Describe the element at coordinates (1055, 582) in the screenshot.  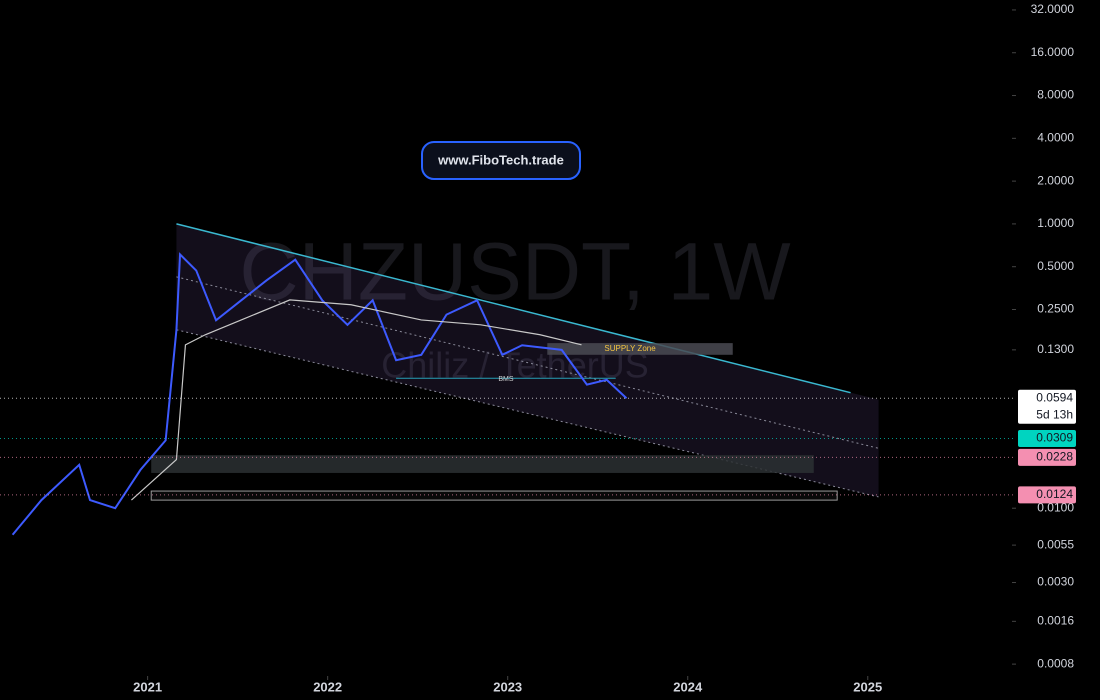
I see `y-tick-label: 0.0030` at that location.